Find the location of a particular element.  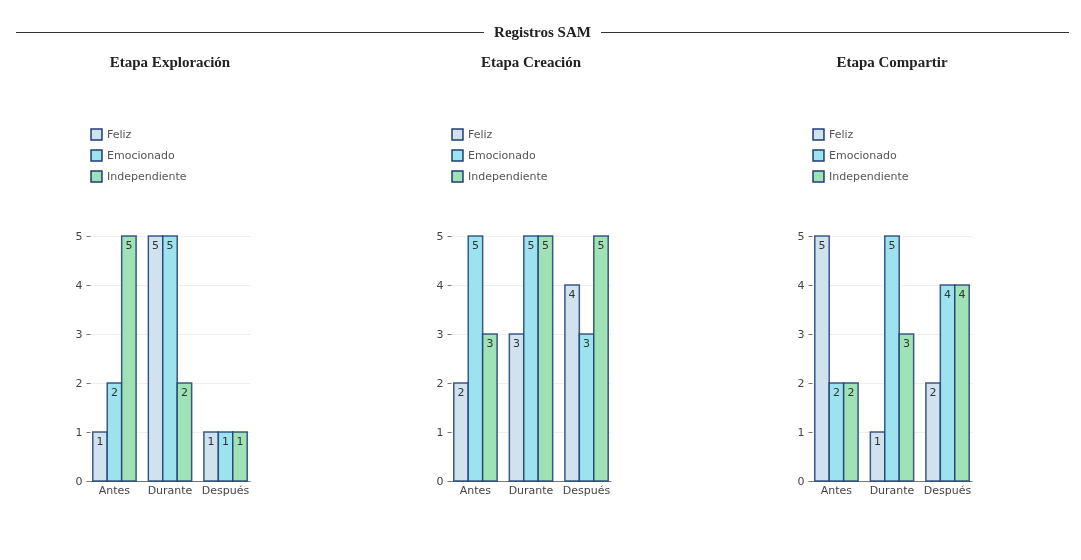

chart-title: Etapa Creación is located at coordinates (531, 62).